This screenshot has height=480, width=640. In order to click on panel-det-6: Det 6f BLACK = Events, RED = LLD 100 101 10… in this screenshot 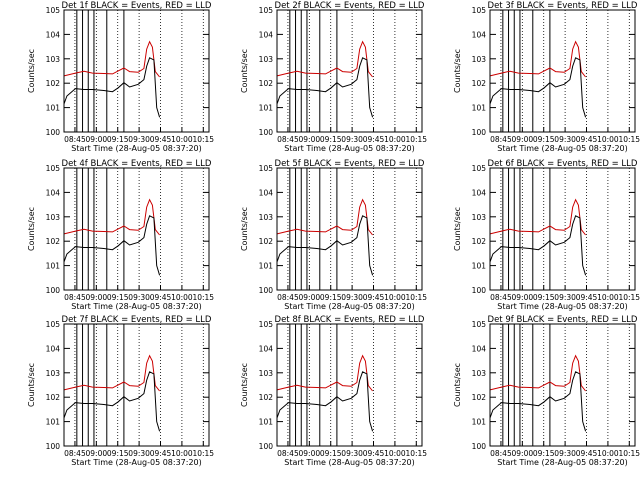, I will do `click(546, 235)`.